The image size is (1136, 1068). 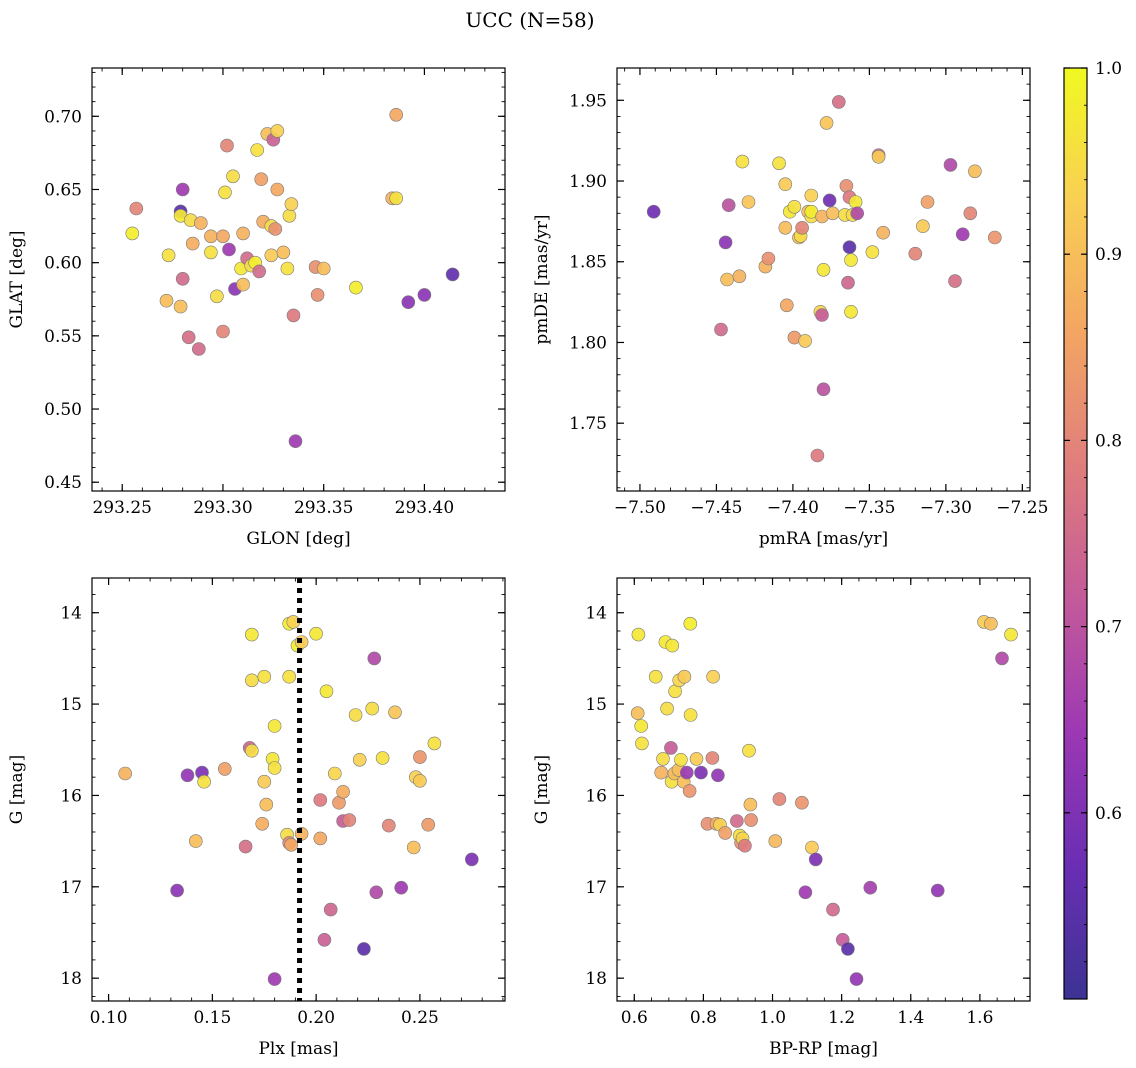 What do you see at coordinates (946, 508) in the screenshot?
I see `x-tick-label: −7.30` at bounding box center [946, 508].